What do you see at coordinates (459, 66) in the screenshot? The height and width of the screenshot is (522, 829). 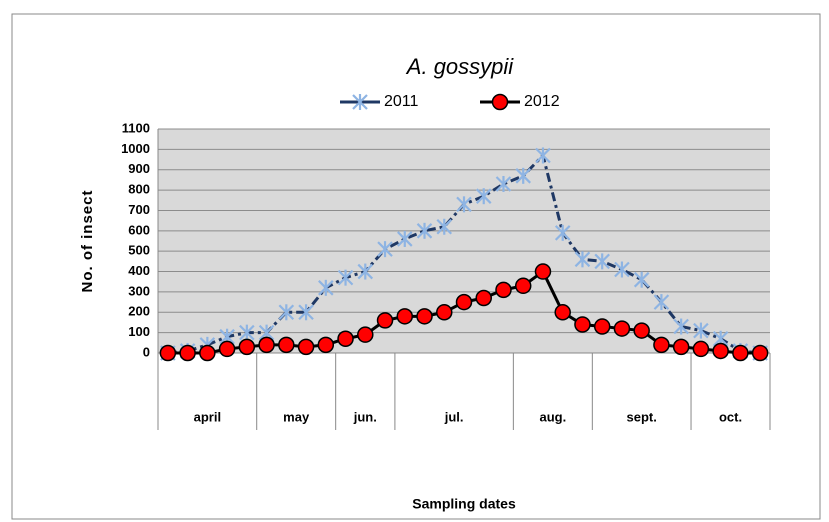 I see `chart-title: A. gossypii` at bounding box center [459, 66].